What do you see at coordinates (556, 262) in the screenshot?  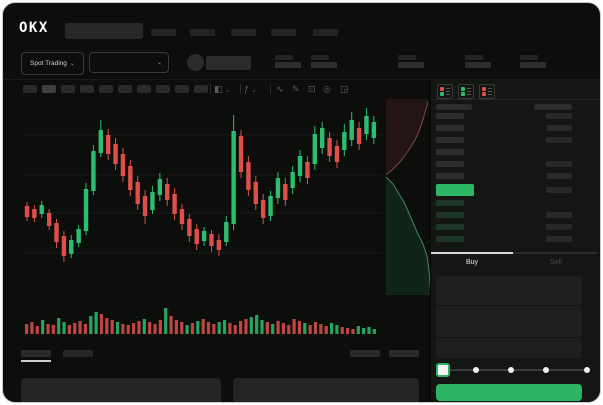 I see `tab-sell: Sell` at bounding box center [556, 262].